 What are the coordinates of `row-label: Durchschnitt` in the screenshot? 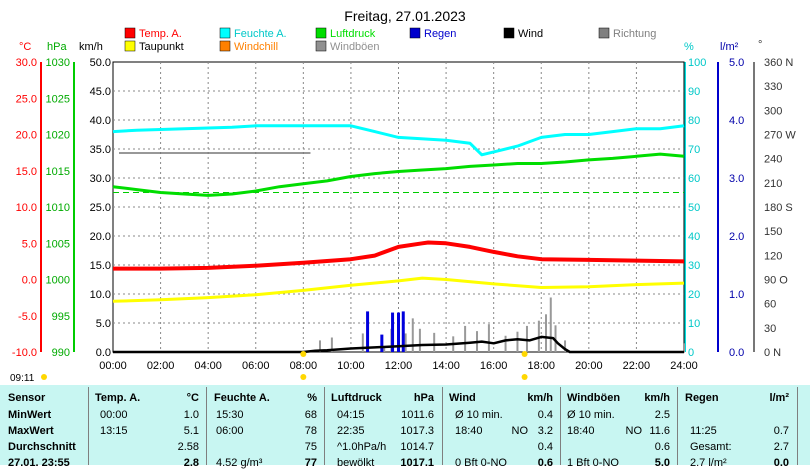 It's located at (42, 447).